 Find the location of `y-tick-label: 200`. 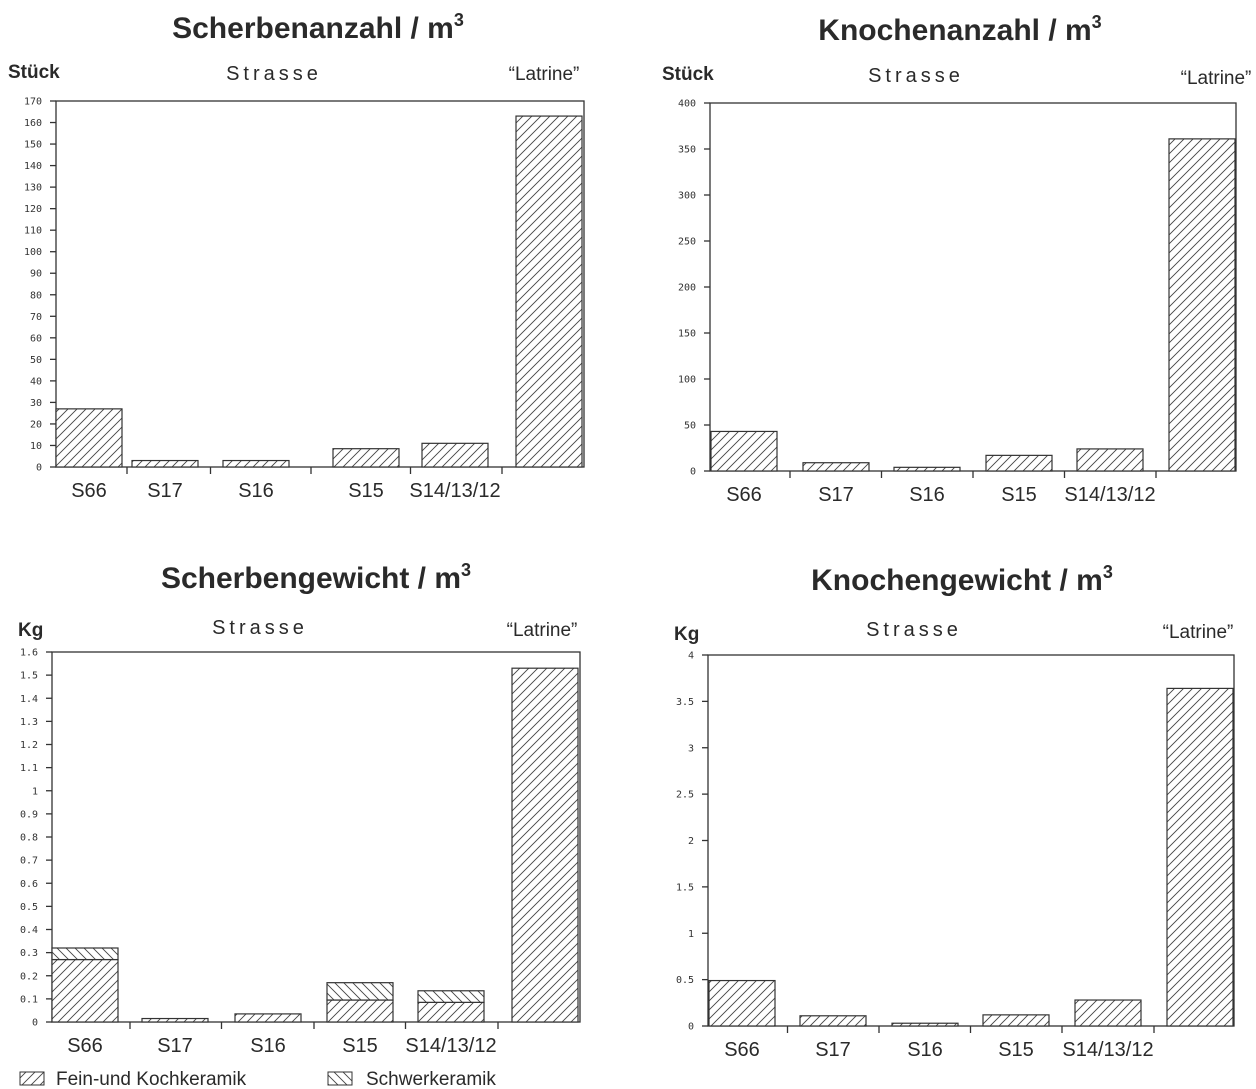

y-tick-label: 200 is located at coordinates (687, 288).